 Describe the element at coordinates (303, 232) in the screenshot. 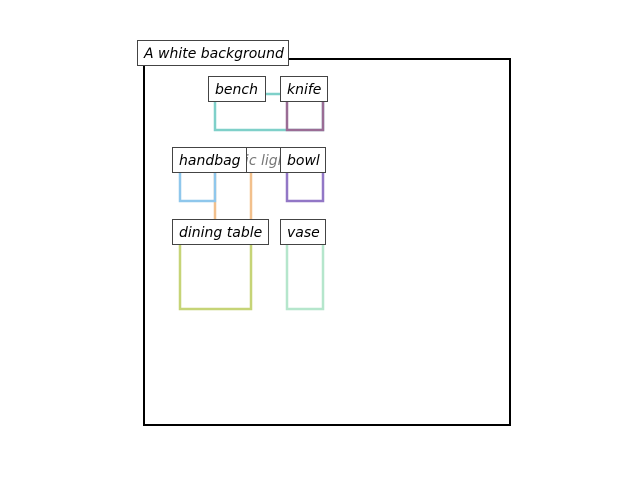

I see `label-vase: vase` at that location.